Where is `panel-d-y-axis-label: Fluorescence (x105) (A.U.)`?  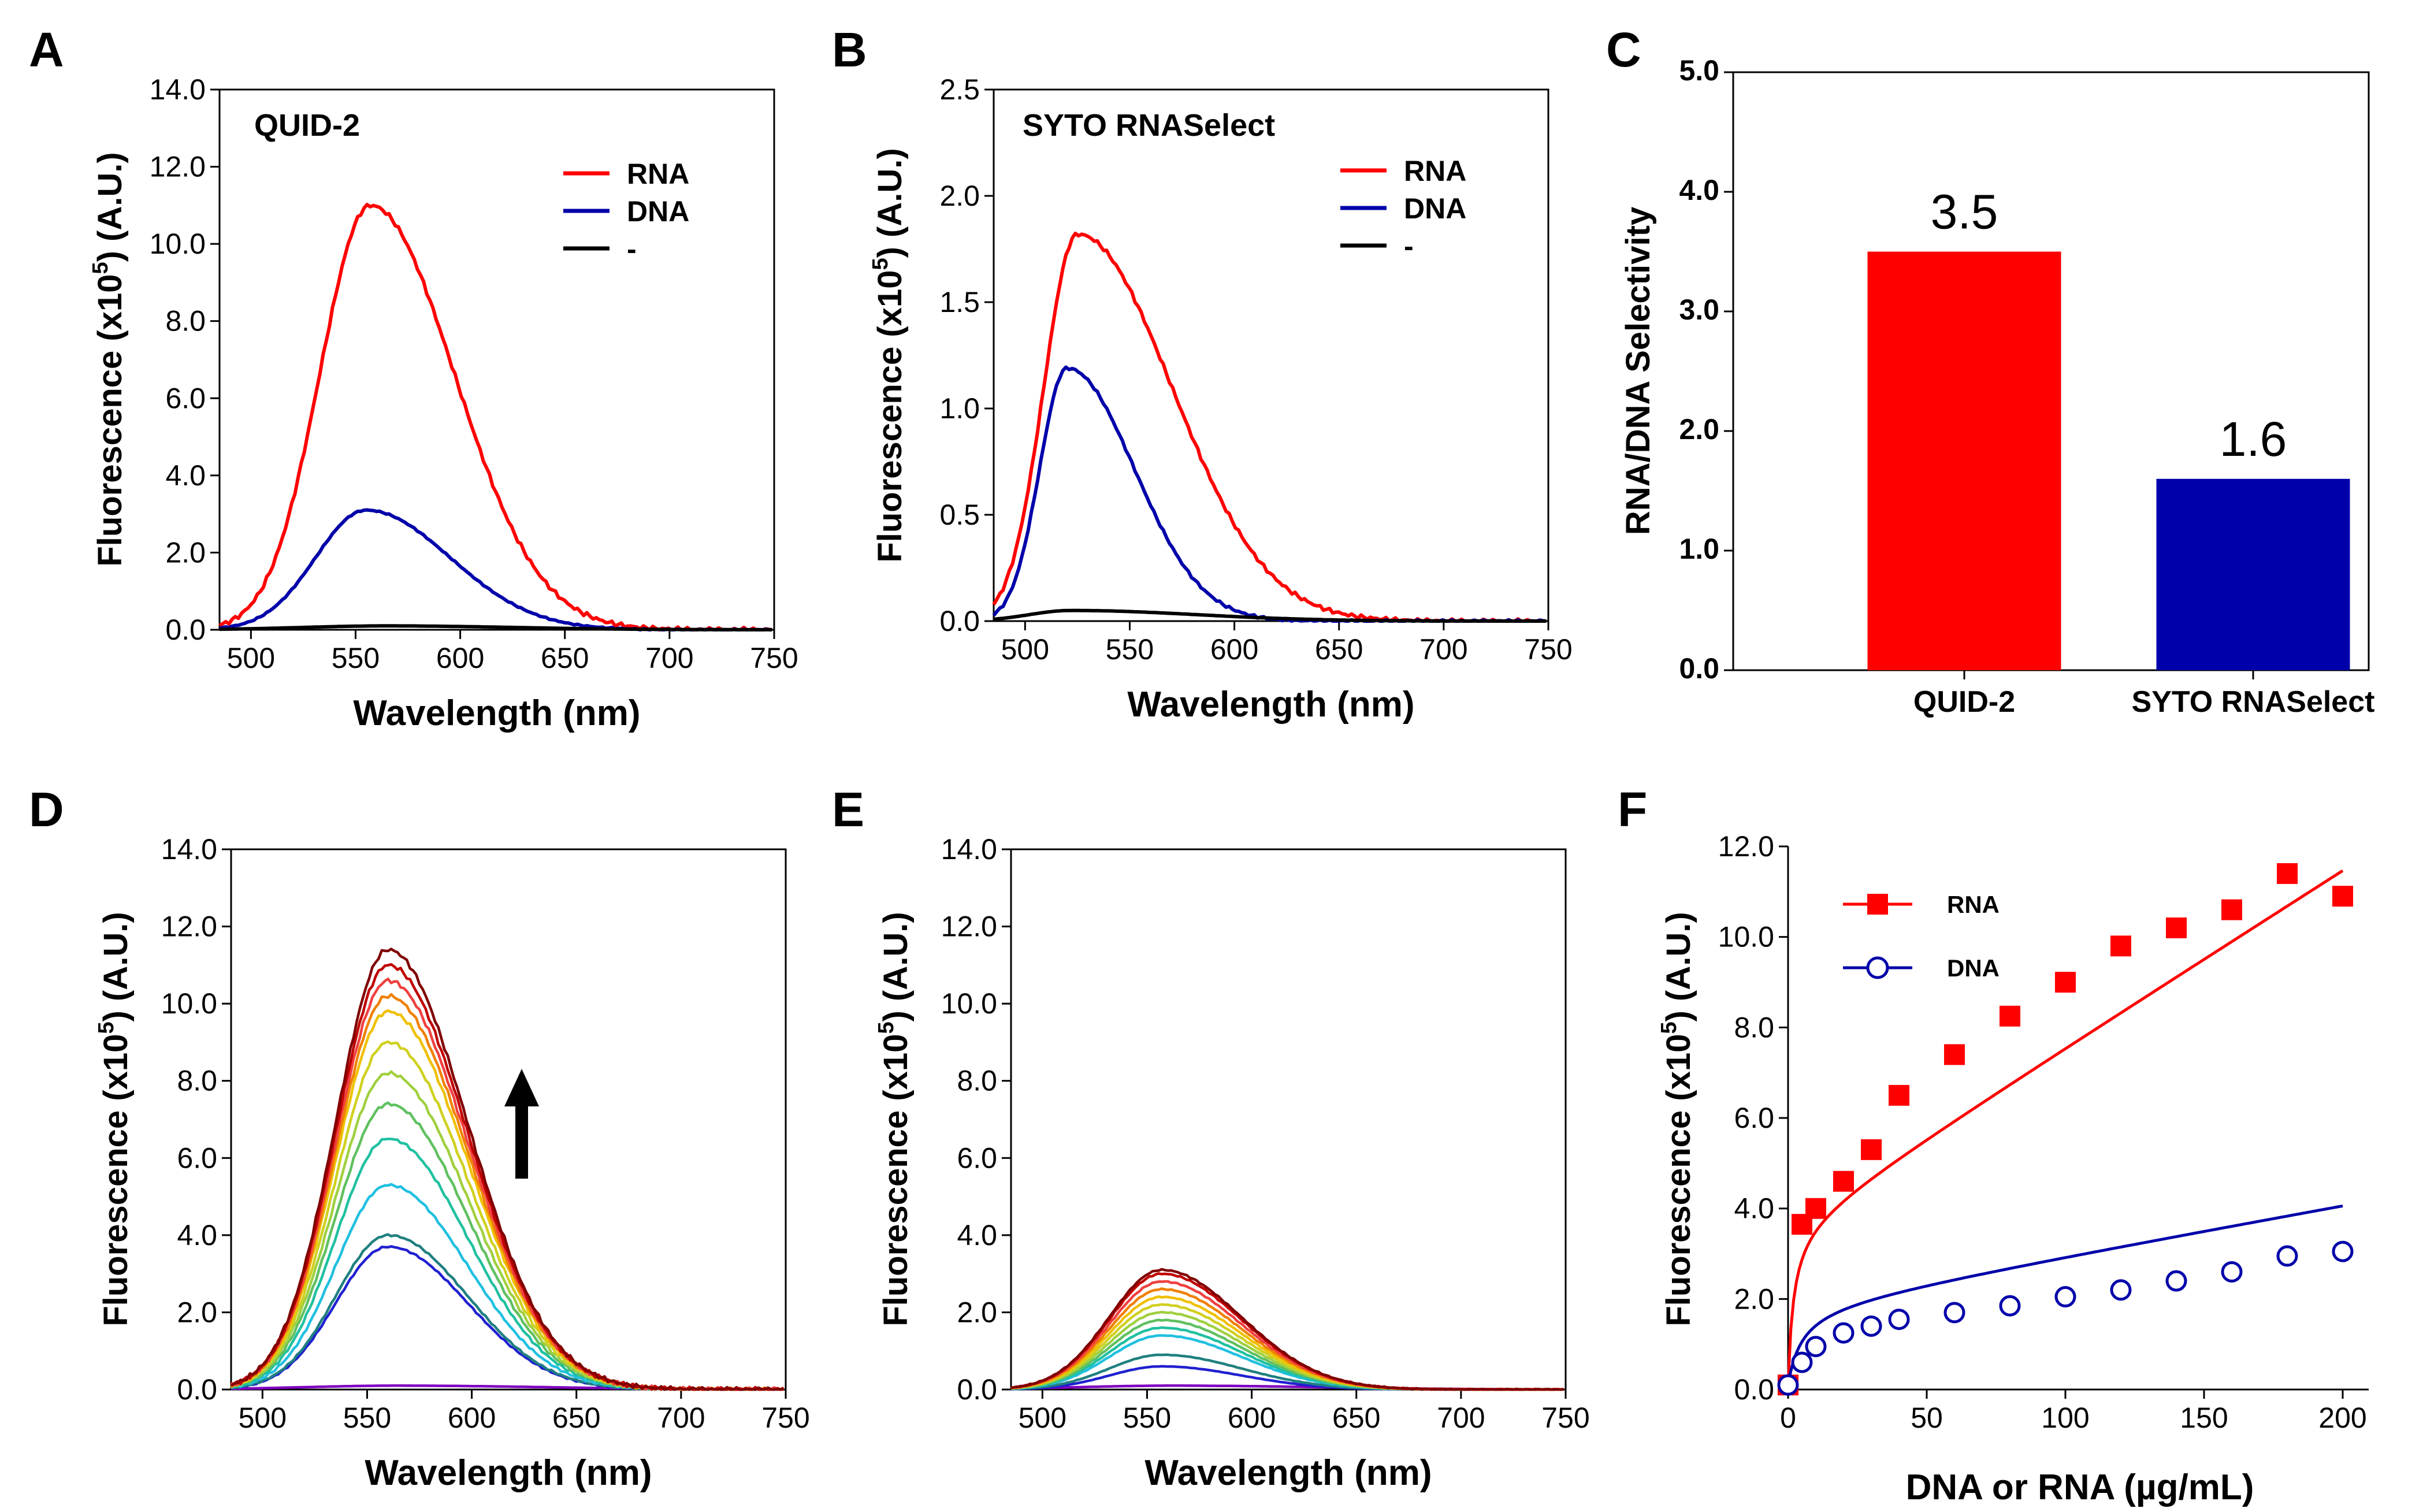
panel-d-y-axis-label: Fluorescence (x105) (A.U.) is located at coordinates (115, 1119).